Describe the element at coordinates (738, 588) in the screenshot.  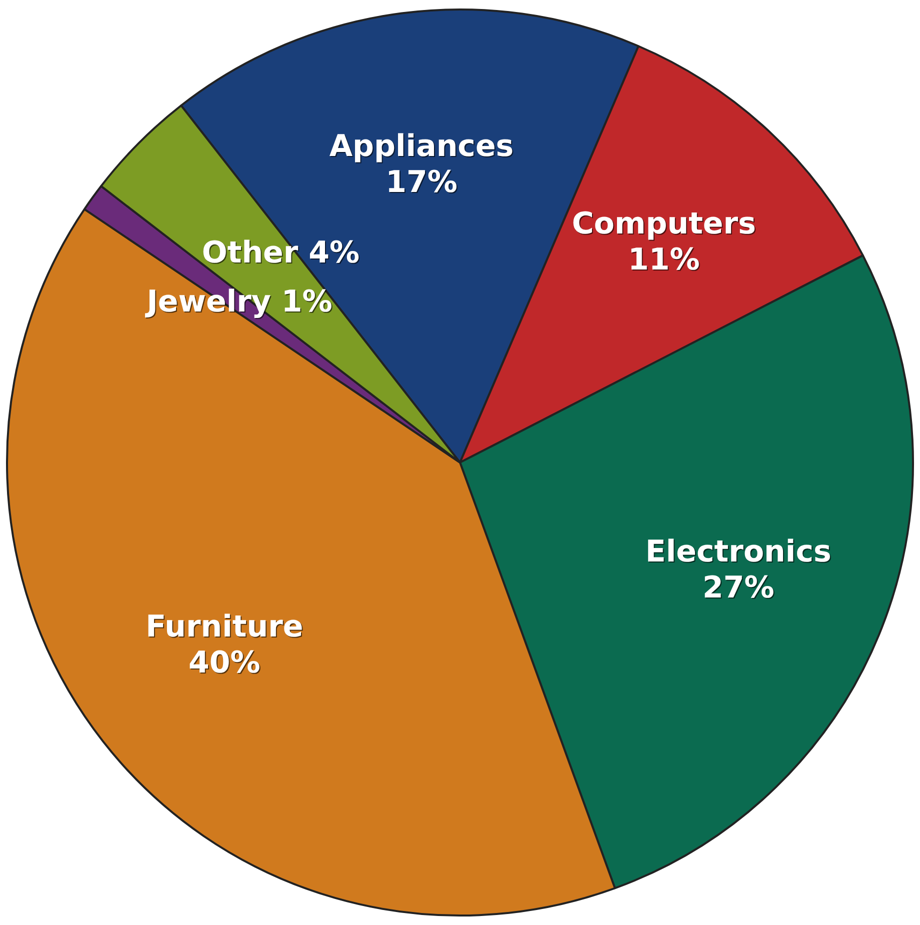
I see `data-label: 27%` at that location.